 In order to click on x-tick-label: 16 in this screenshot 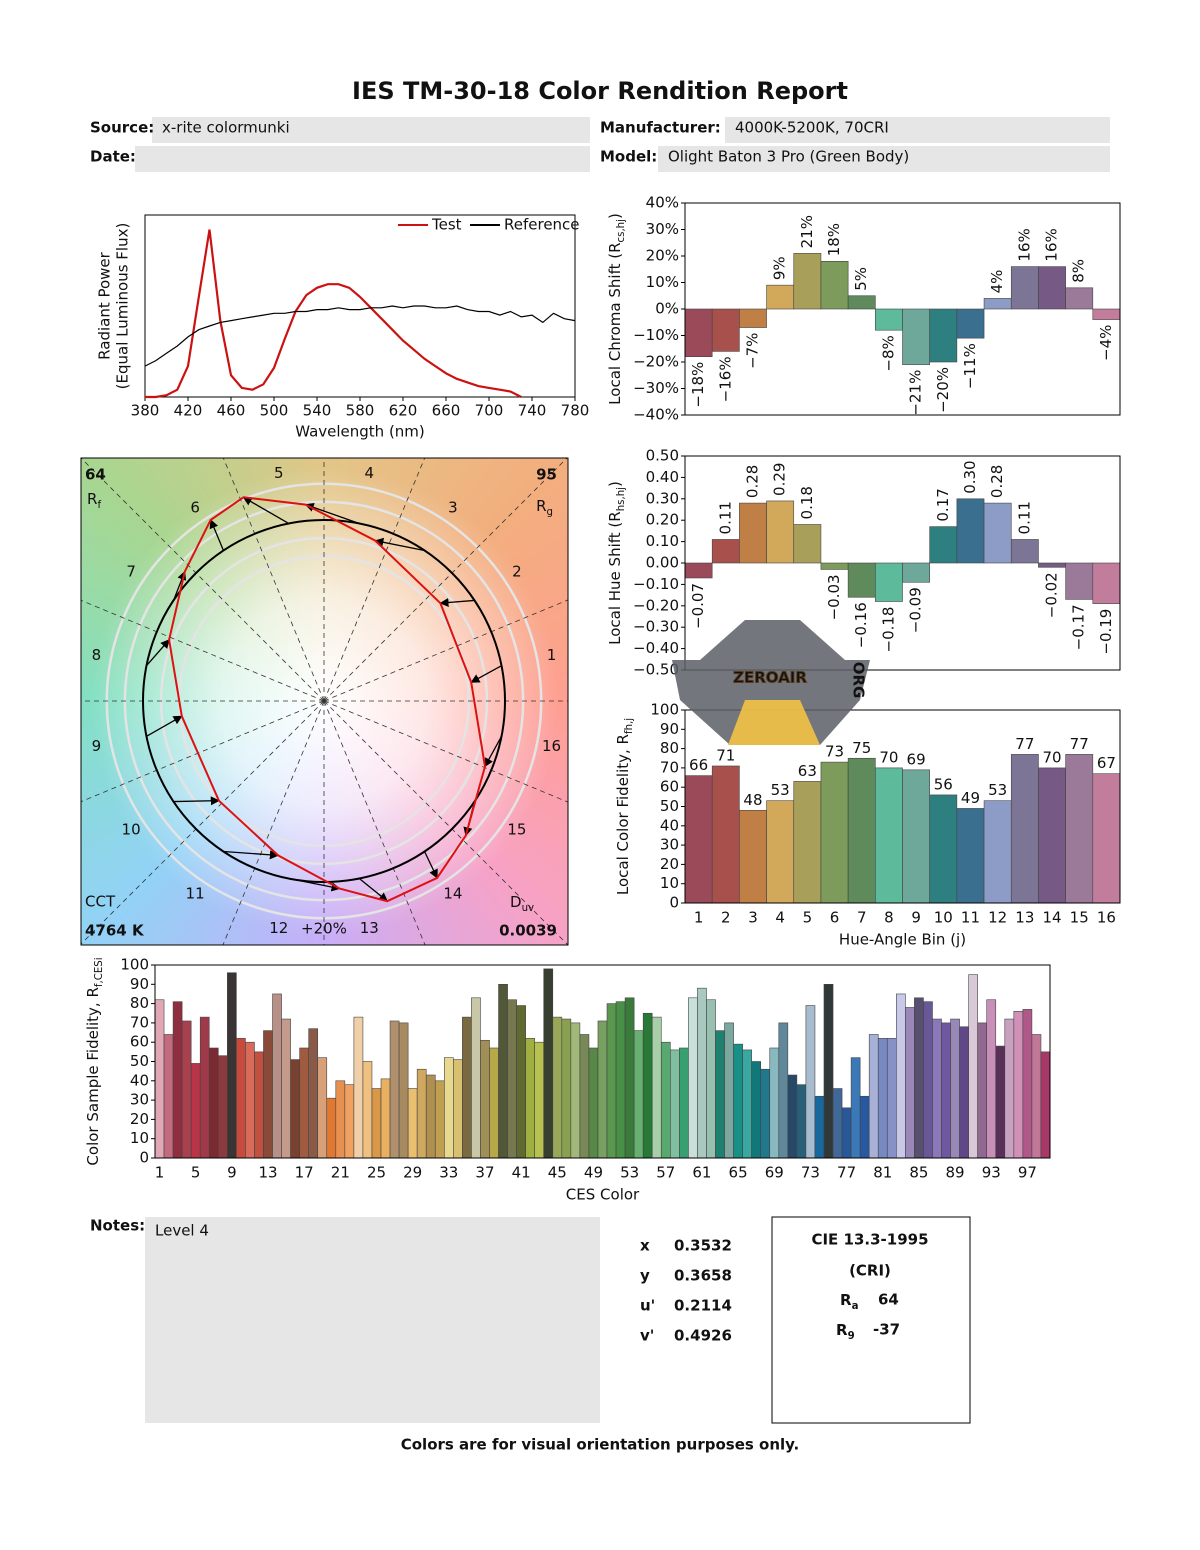, I will do `click(1106, 918)`.